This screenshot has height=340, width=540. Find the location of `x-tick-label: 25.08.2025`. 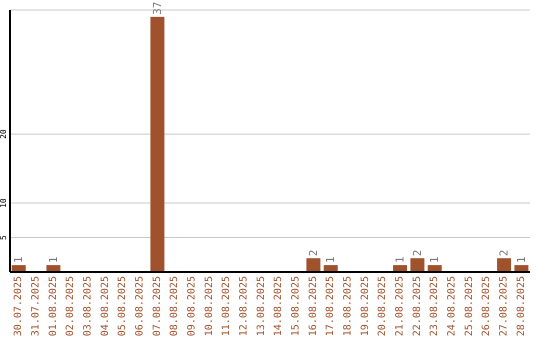

x-tick-label: 25.08.2025 is located at coordinates (469, 306).